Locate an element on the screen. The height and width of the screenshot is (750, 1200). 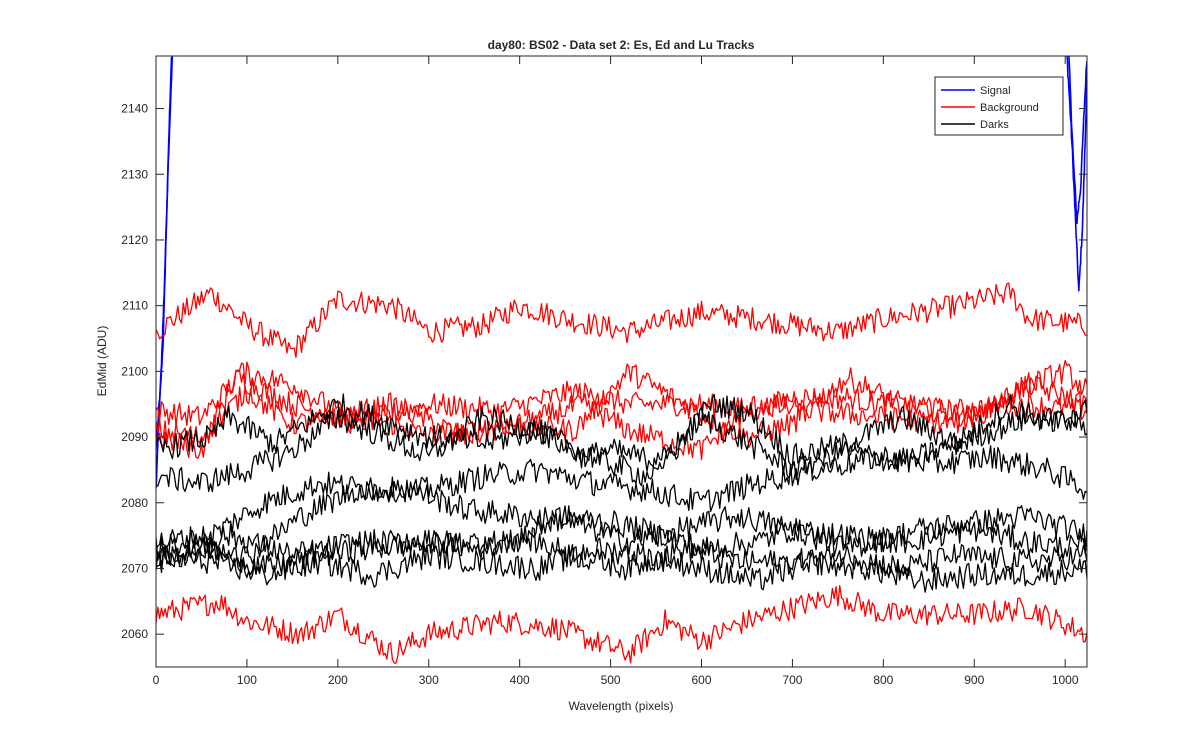
x-tick-label: 300 is located at coordinates (429, 680).